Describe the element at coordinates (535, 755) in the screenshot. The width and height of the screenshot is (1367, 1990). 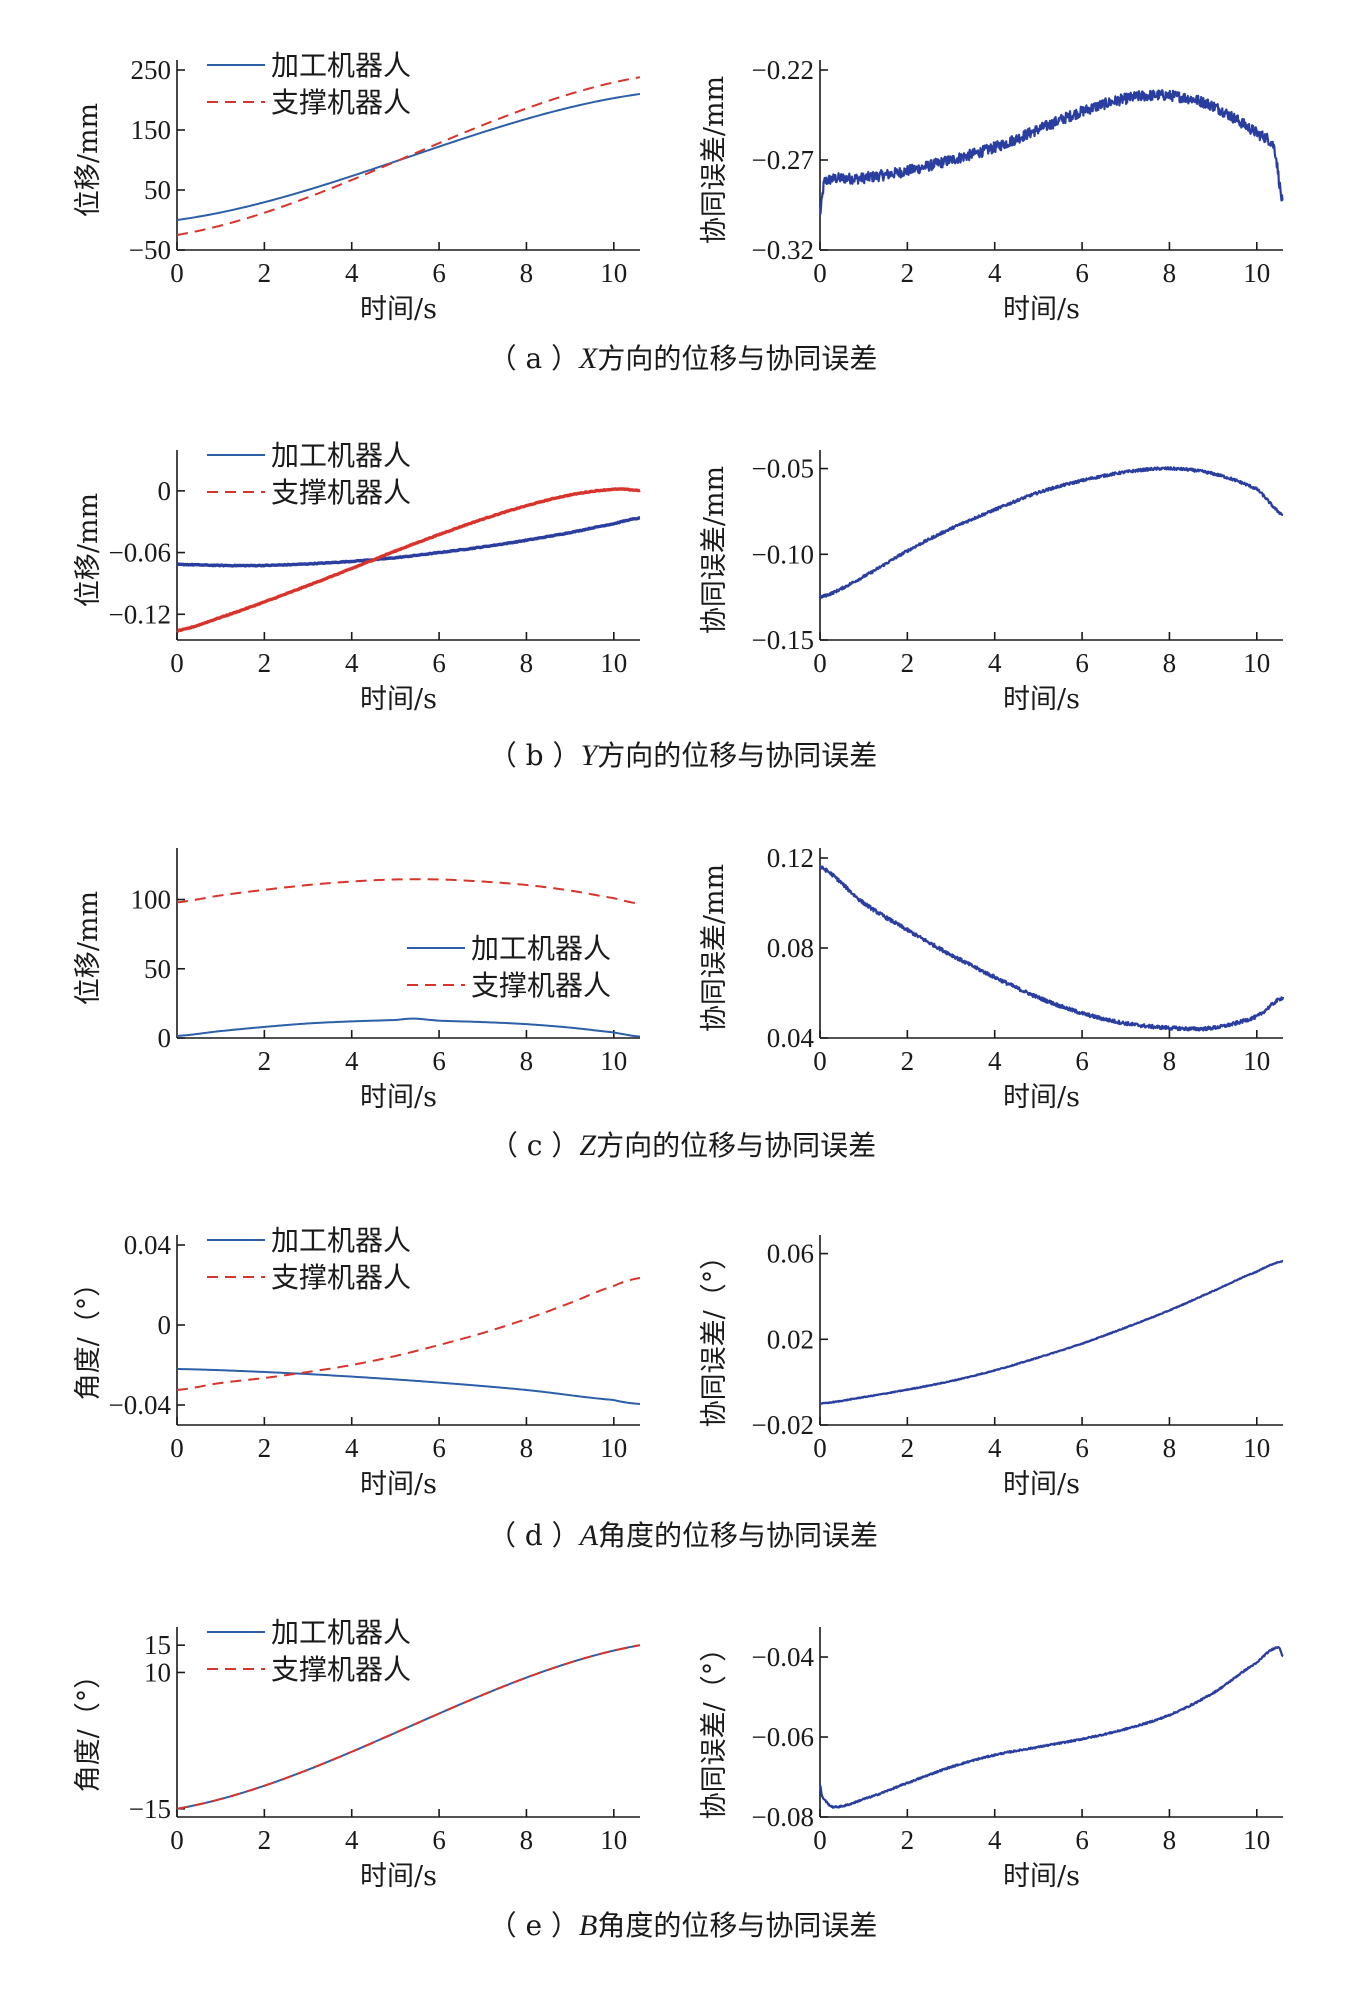
I see `caption-prefix: （ b ）` at that location.